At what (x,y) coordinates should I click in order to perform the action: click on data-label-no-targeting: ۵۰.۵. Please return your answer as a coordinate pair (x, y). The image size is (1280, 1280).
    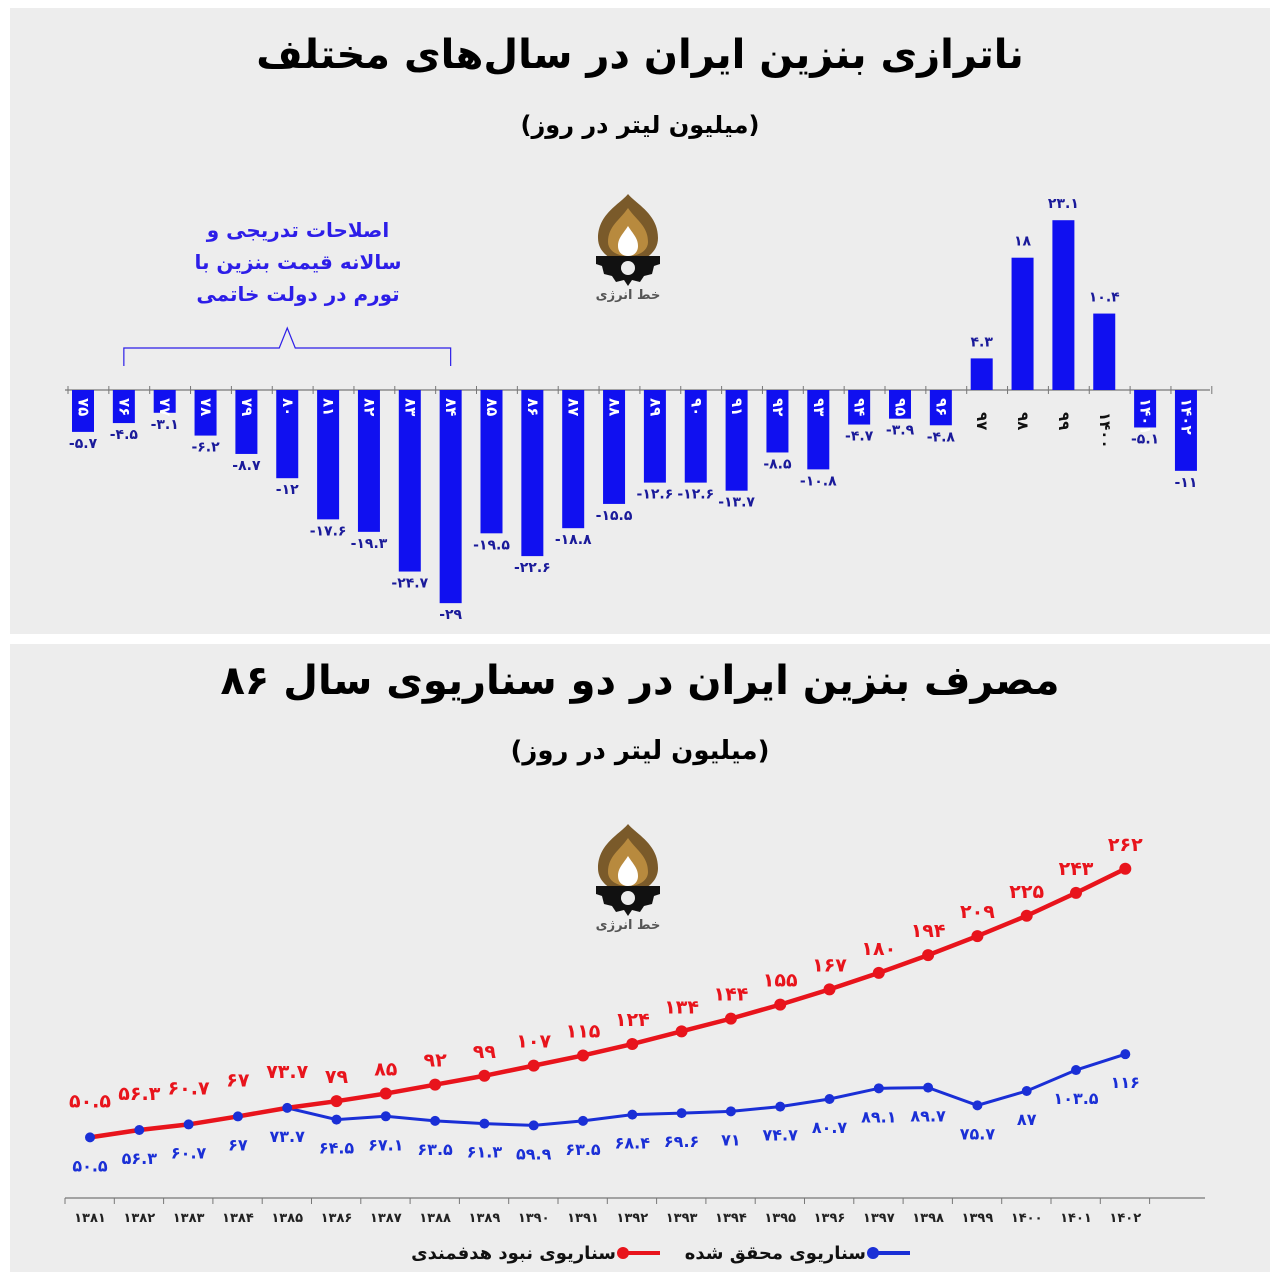
    Looking at the image, I should click on (90, 1101).